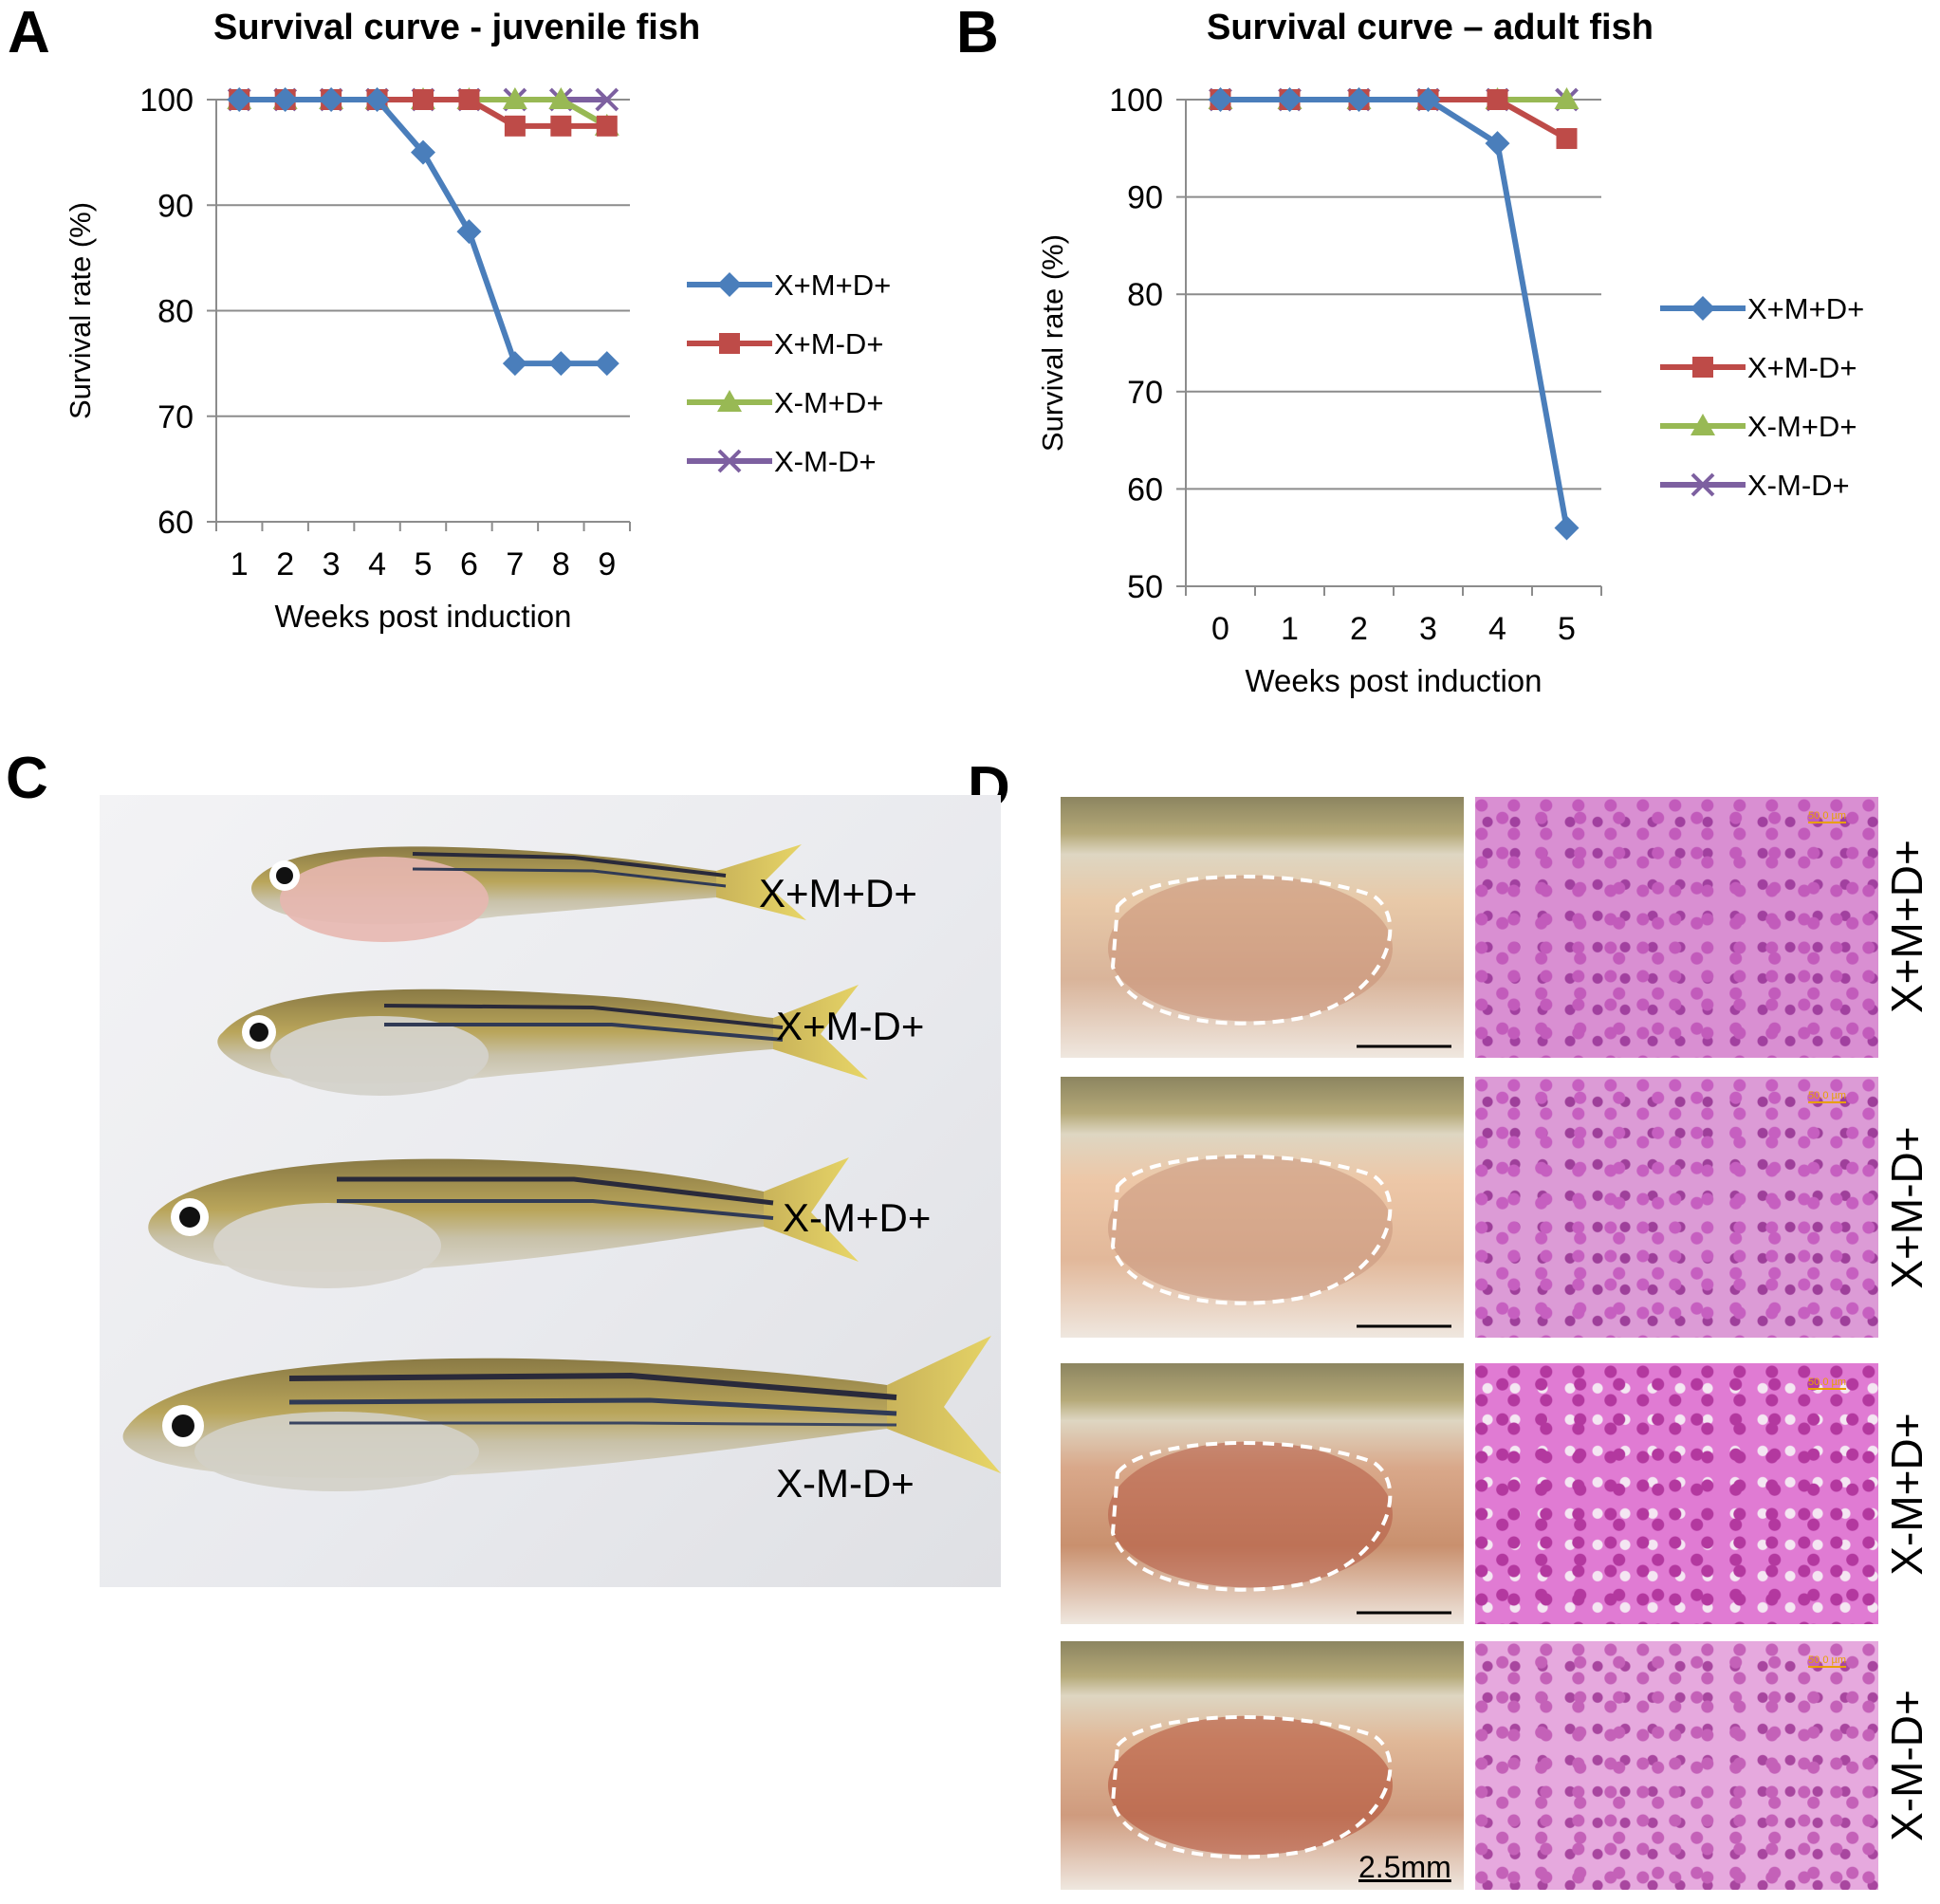 The image size is (1940, 1904). Describe the element at coordinates (1405, 1867) in the screenshot. I see `scale-bar-label: 2.5mm` at that location.